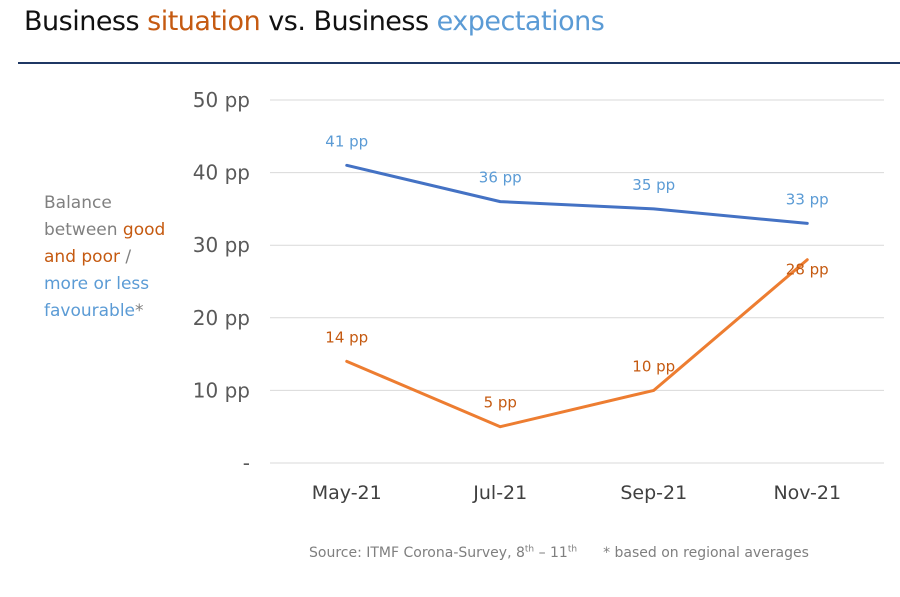 The height and width of the screenshot is (597, 900). Describe the element at coordinates (97, 297) in the screenshot. I see `y-axis-label-favourable: more or less favourable` at that location.